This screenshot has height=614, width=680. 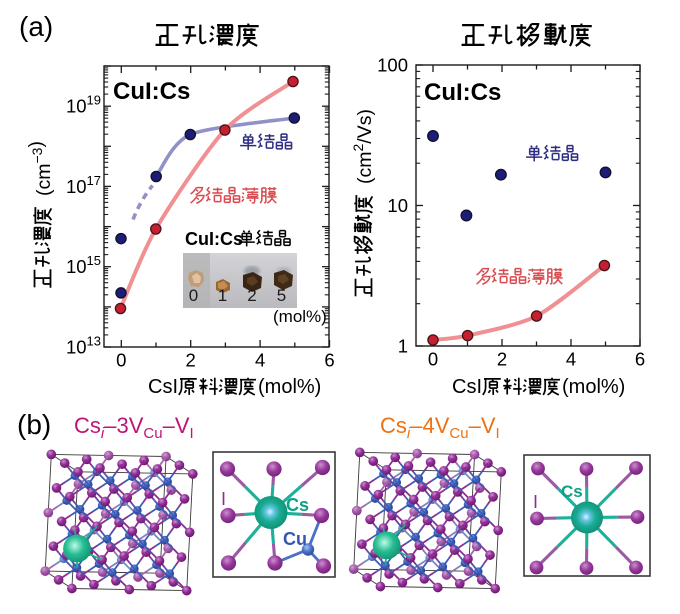 What do you see at coordinates (36, 26) in the screenshot?
I see `svg-text: (a)` at bounding box center [36, 26].